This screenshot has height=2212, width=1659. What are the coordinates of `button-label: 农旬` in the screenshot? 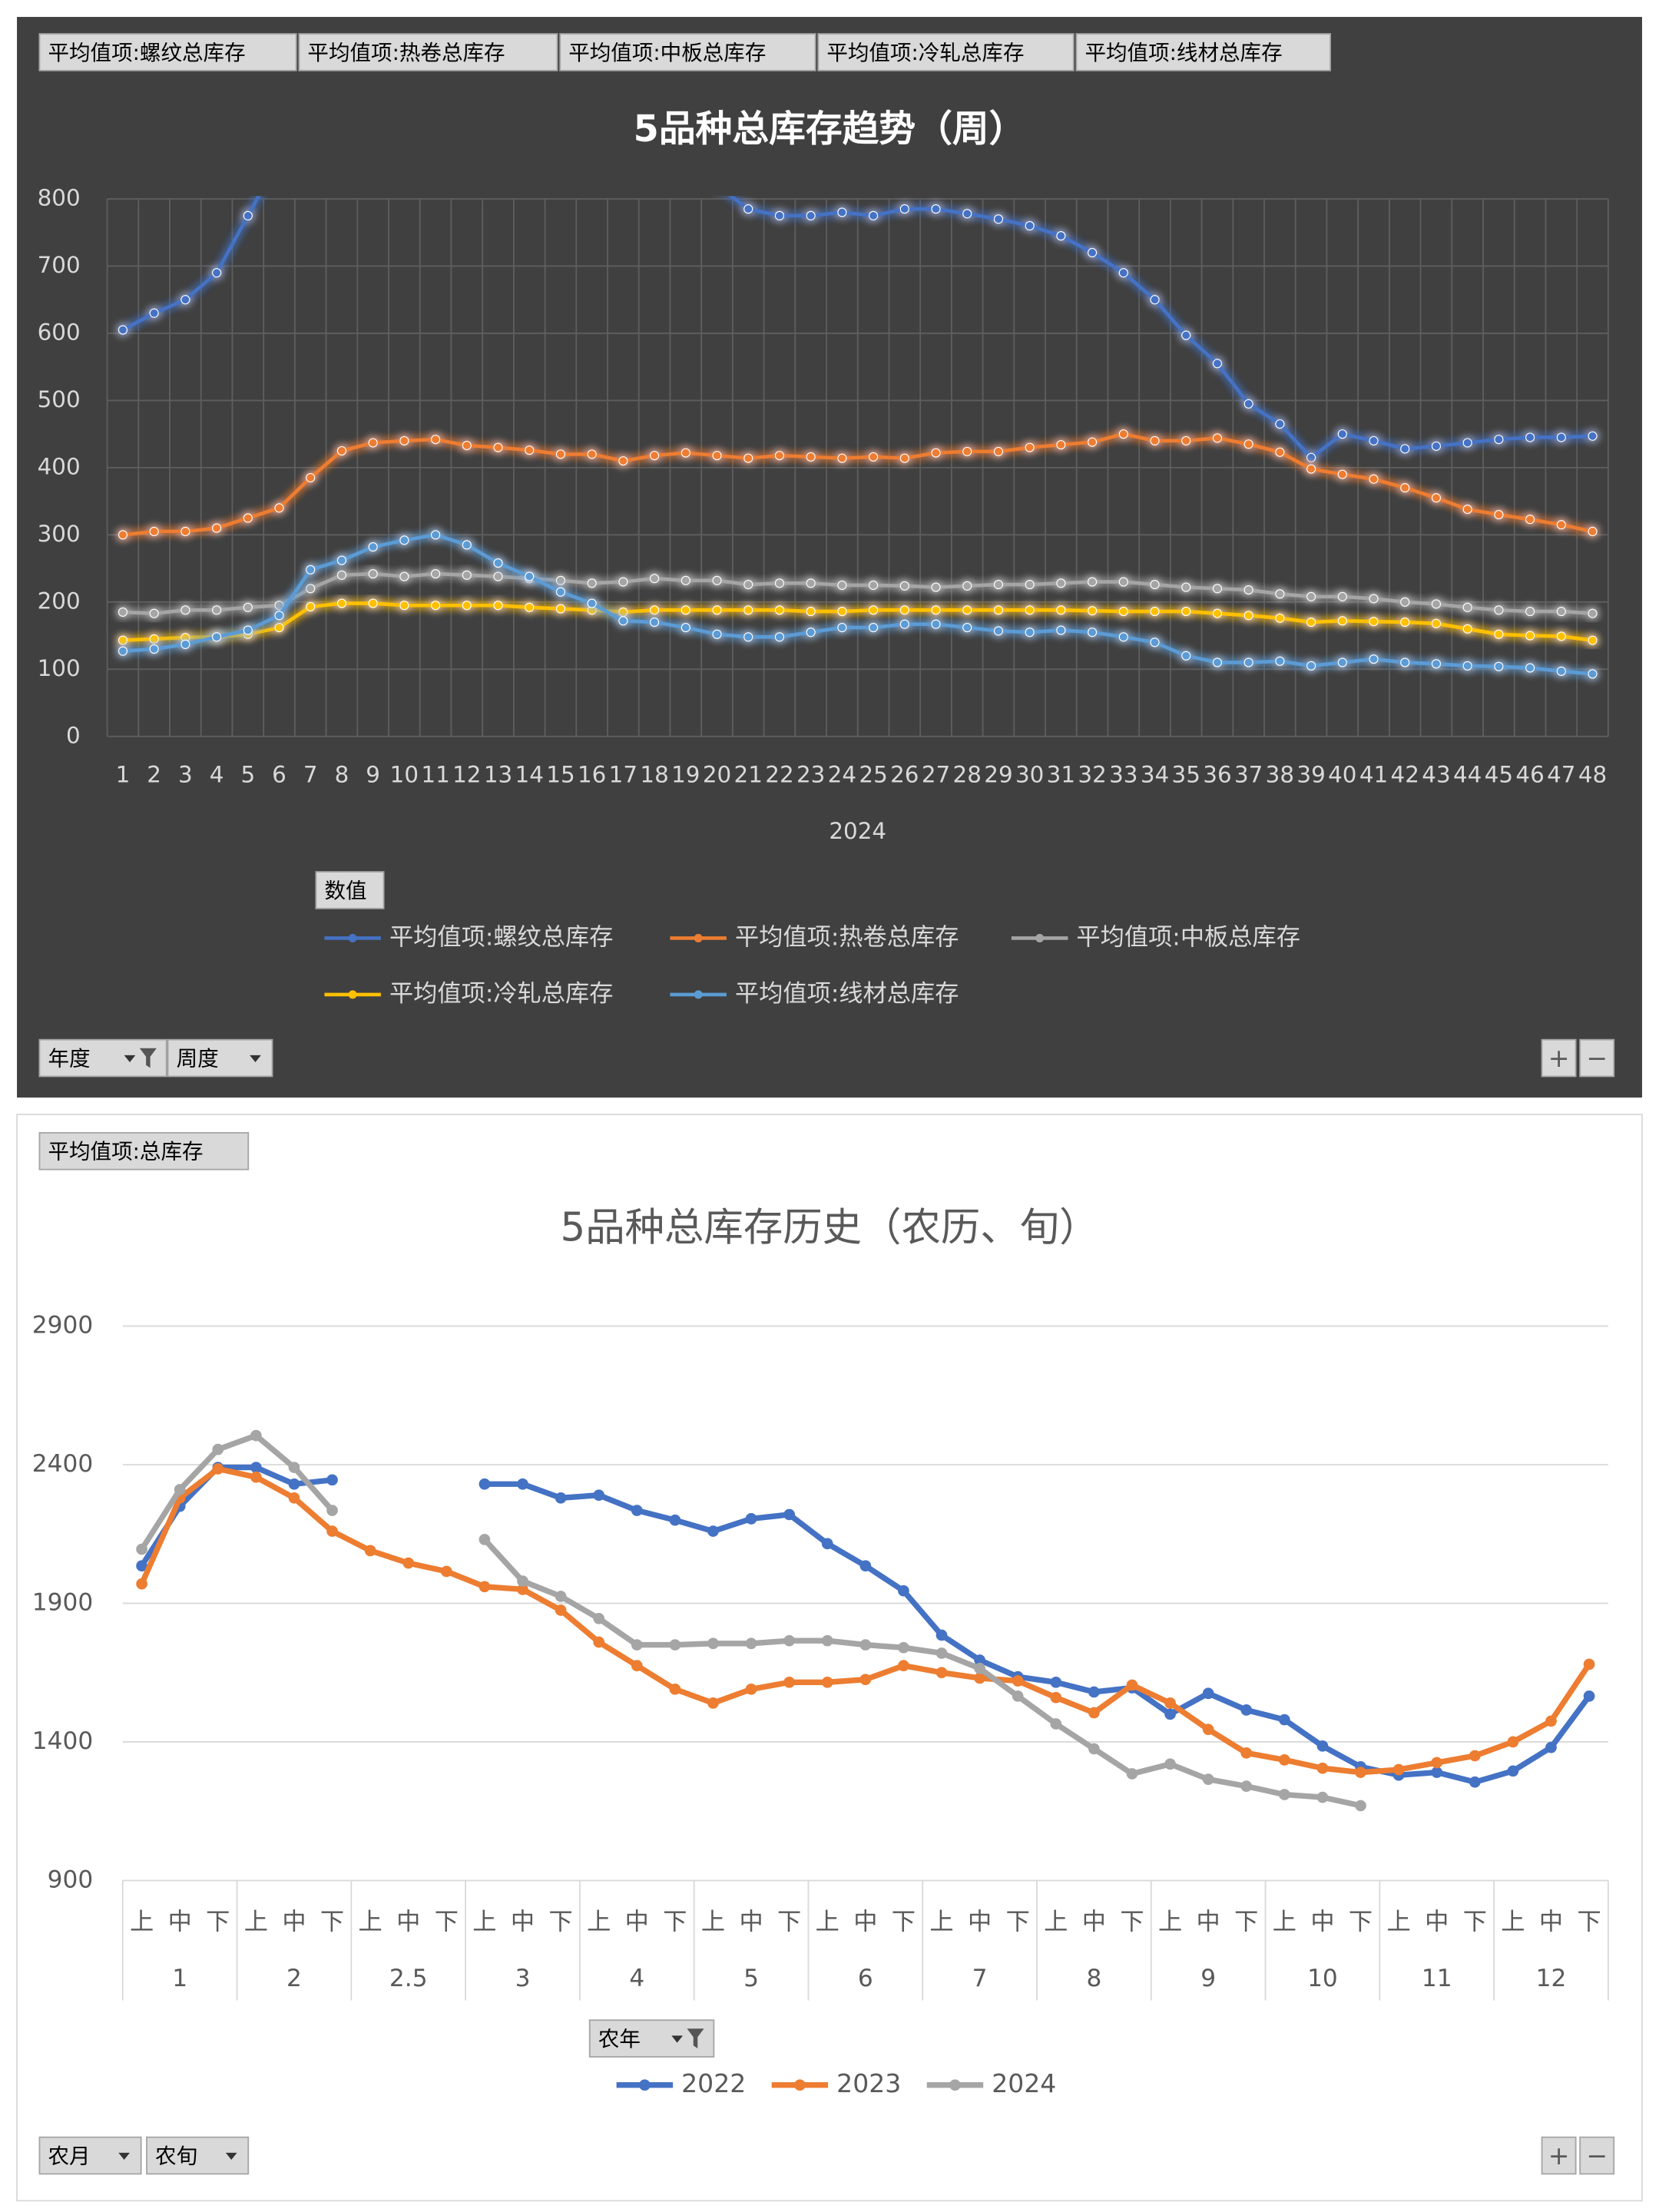 It's located at (176, 2156).